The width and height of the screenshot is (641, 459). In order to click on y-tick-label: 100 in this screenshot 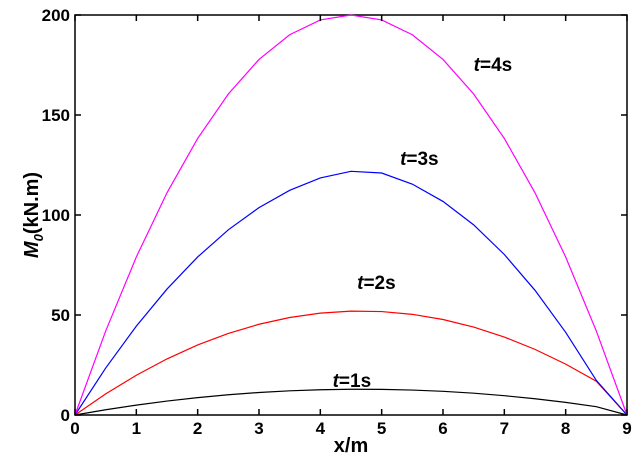, I will do `click(56, 215)`.